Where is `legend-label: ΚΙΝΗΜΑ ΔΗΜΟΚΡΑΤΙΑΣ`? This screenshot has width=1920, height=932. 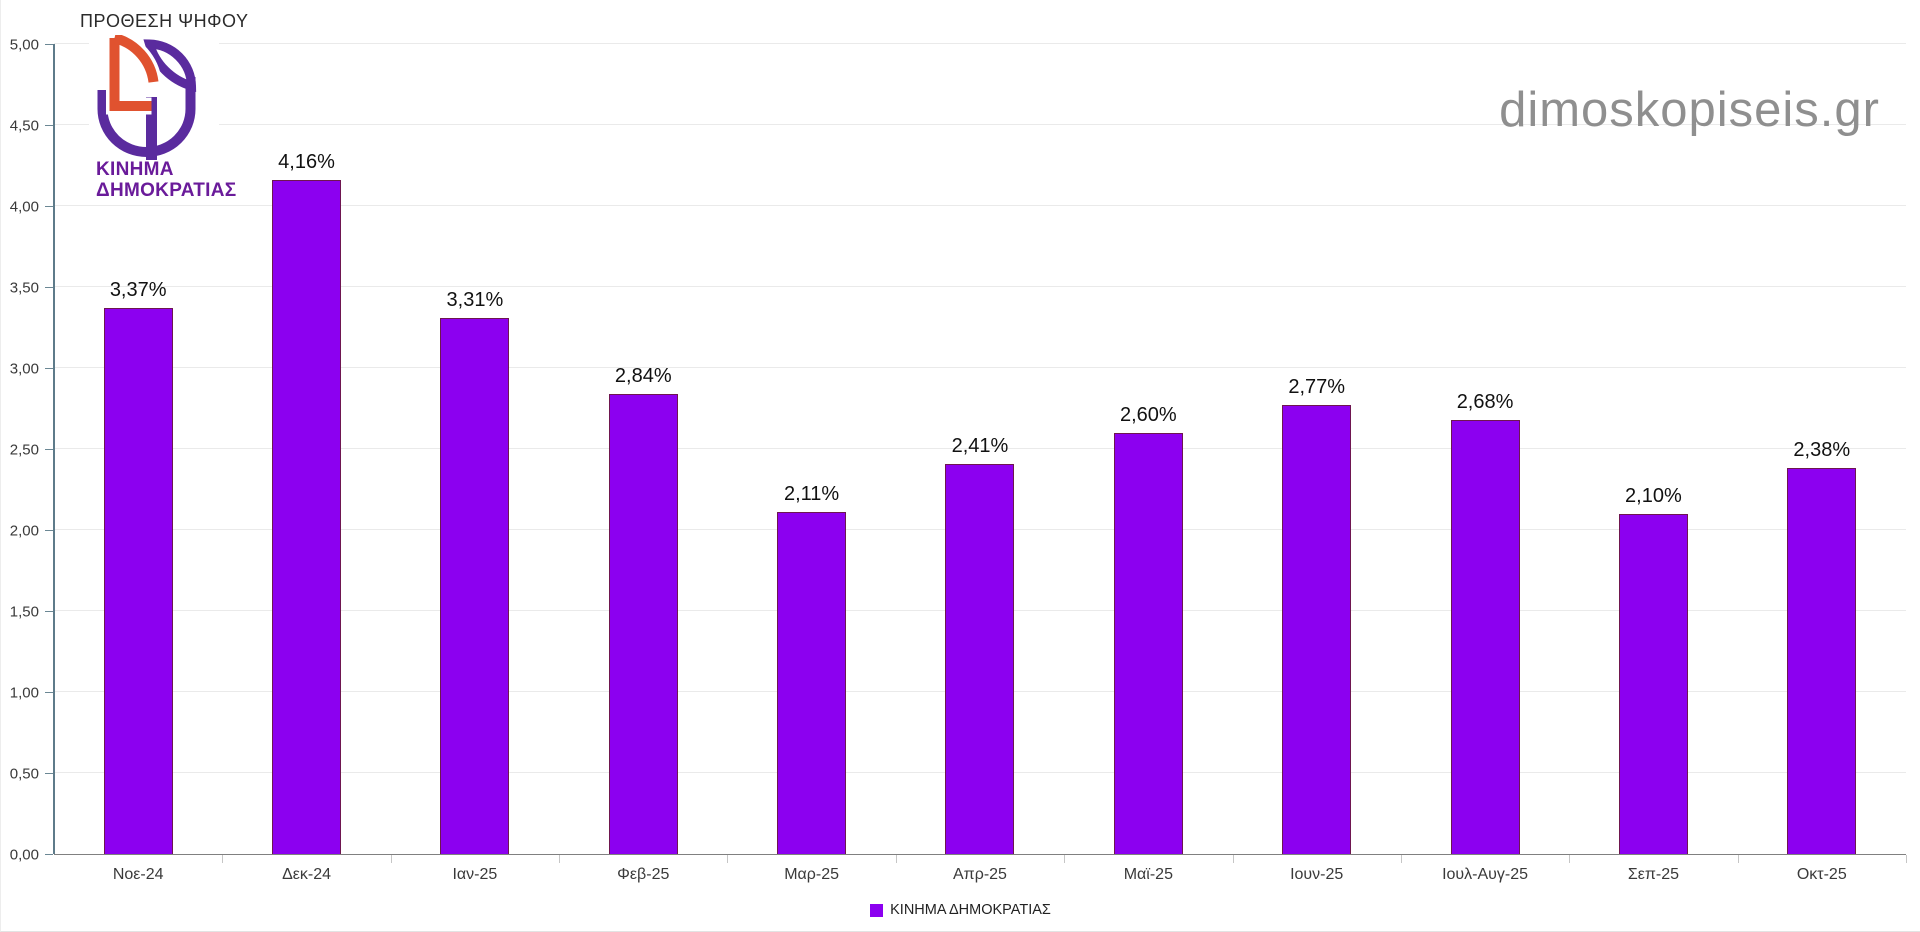 legend-label: ΚΙΝΗΜΑ ΔΗΜΟΚΡΑΤΙΑΣ is located at coordinates (970, 910).